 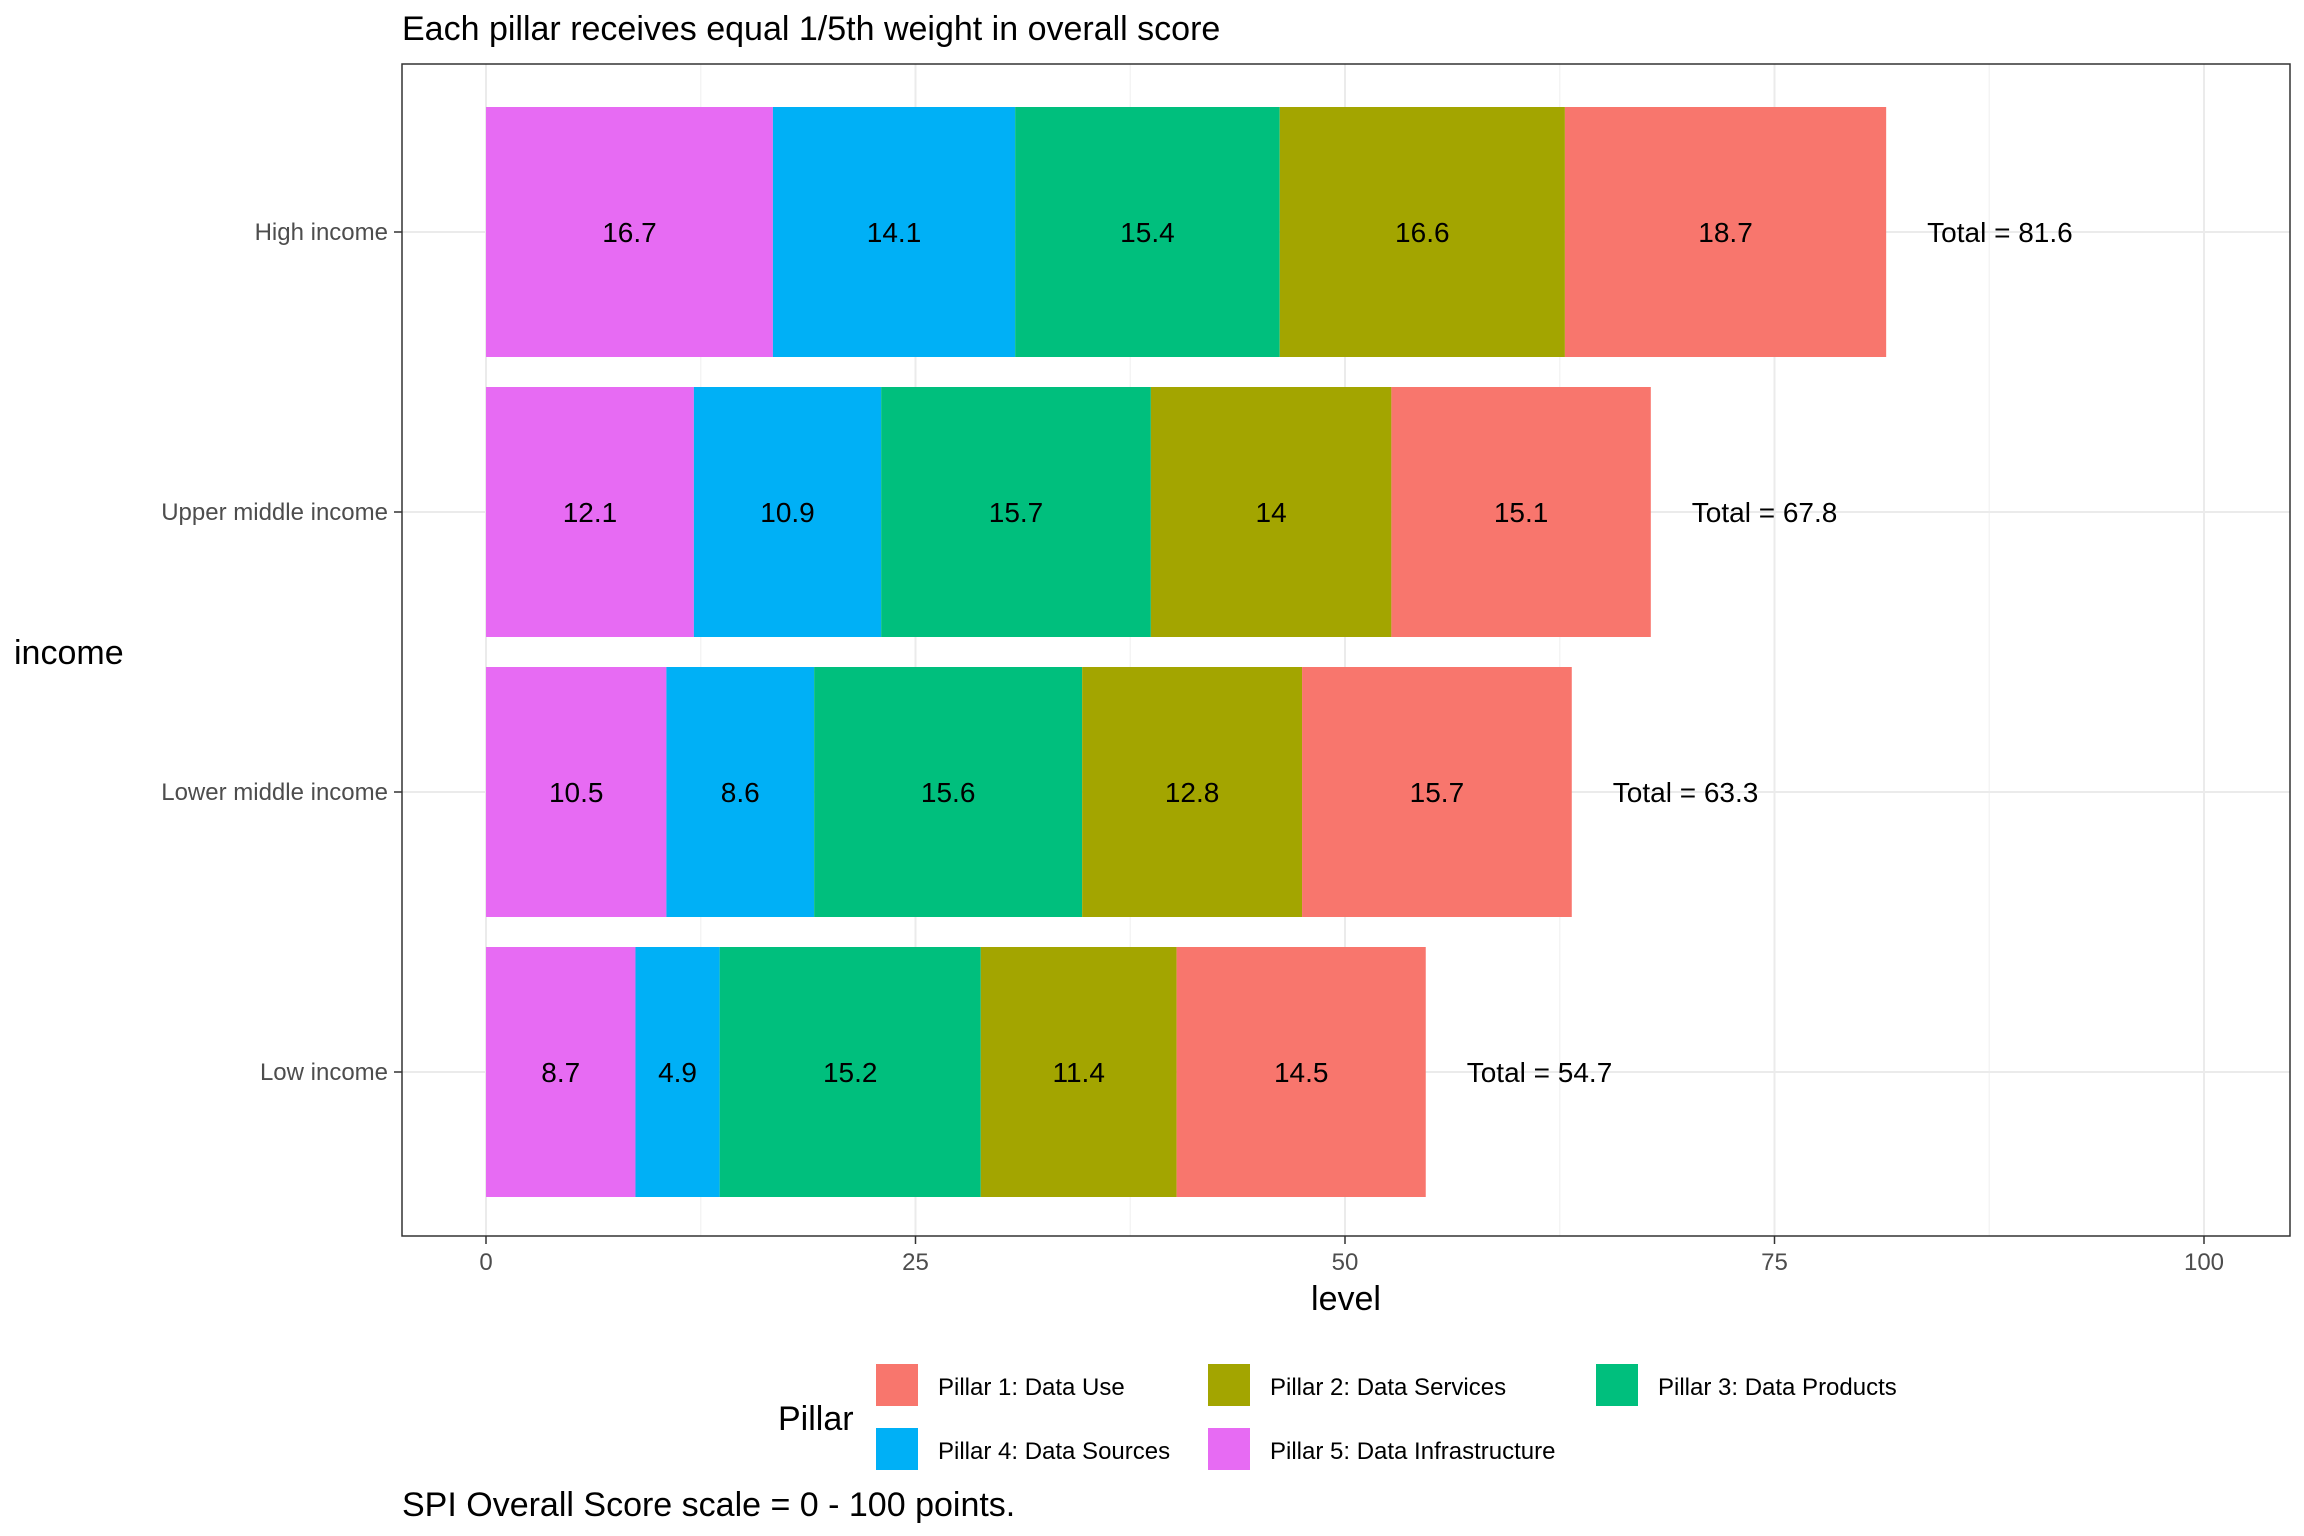 I want to click on x-tick-label: 100, so click(x=2204, y=1262).